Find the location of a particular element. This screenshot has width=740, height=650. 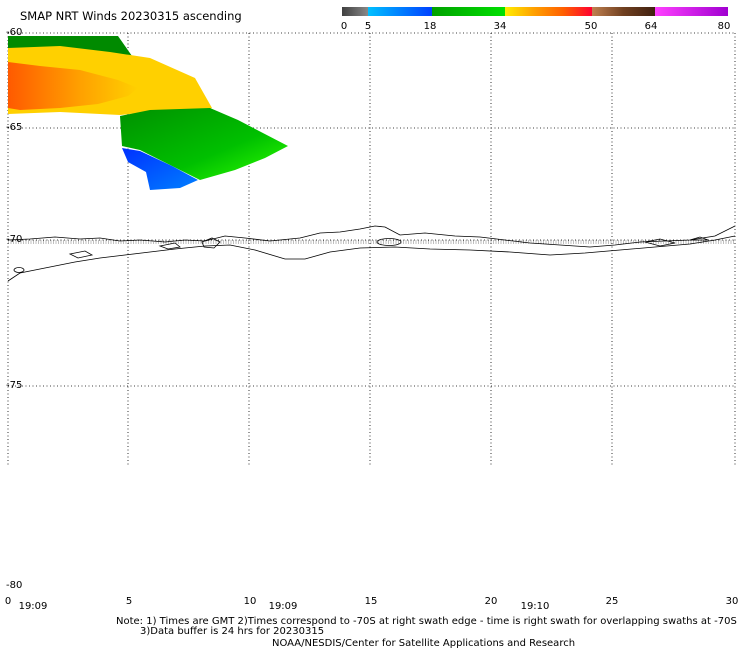

time-label-1: 19:09 is located at coordinates (33, 606).